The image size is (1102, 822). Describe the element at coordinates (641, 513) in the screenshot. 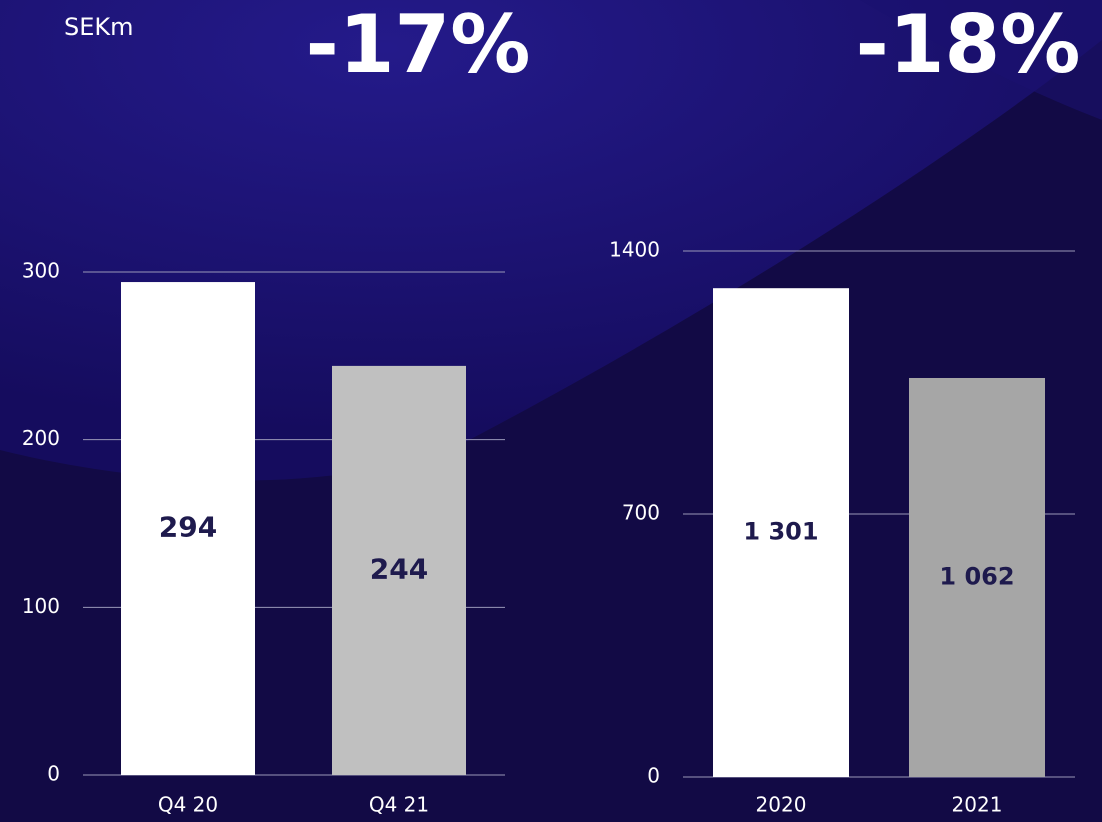

I see `y-tick-label: 700` at that location.